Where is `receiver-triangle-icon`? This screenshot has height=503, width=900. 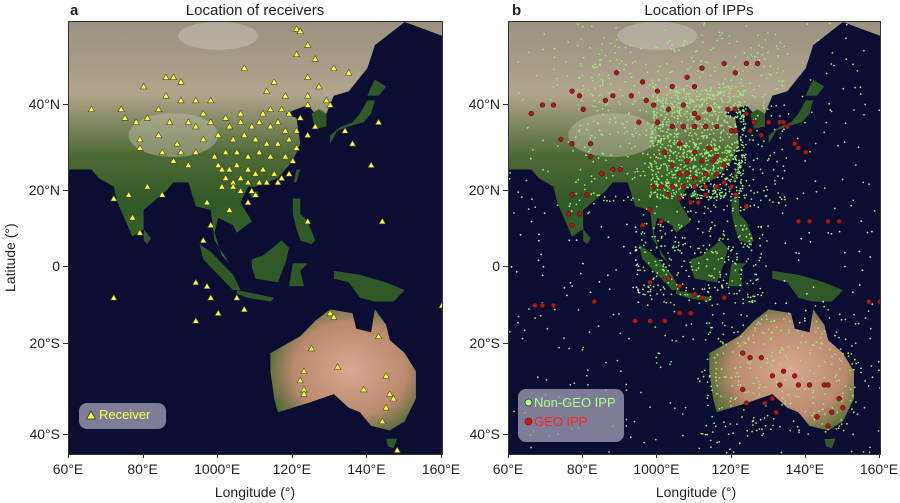
receiver-triangle-icon is located at coordinates (91, 414).